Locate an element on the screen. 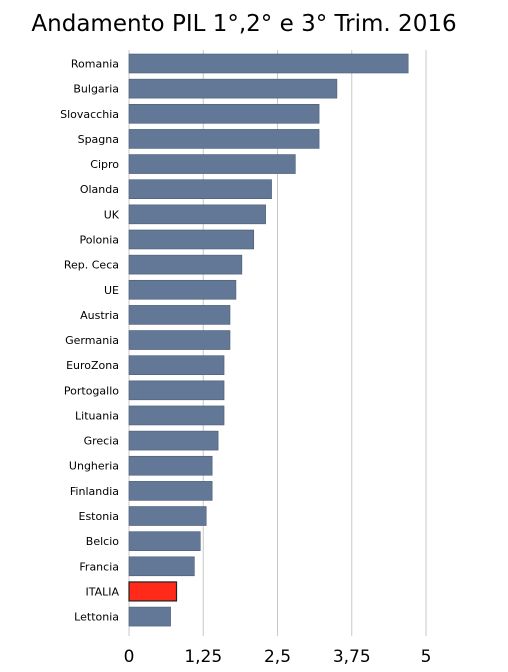 The height and width of the screenshot is (672, 508). category-label: Olanda is located at coordinates (99, 189).